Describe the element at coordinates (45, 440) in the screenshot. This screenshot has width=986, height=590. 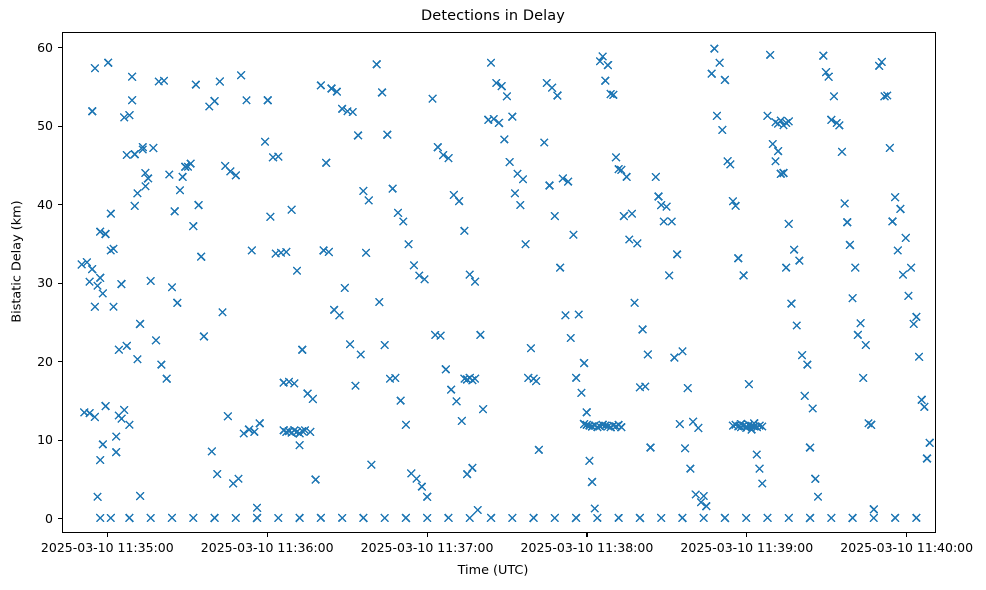
I see `y-axis-tick-label: 10` at that location.